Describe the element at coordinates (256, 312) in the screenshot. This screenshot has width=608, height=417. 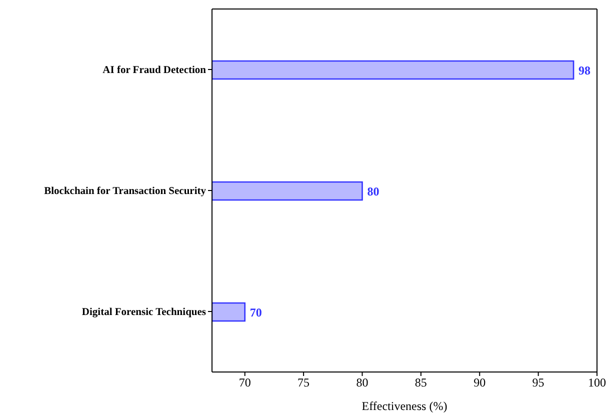
I see `data-label: 70` at that location.